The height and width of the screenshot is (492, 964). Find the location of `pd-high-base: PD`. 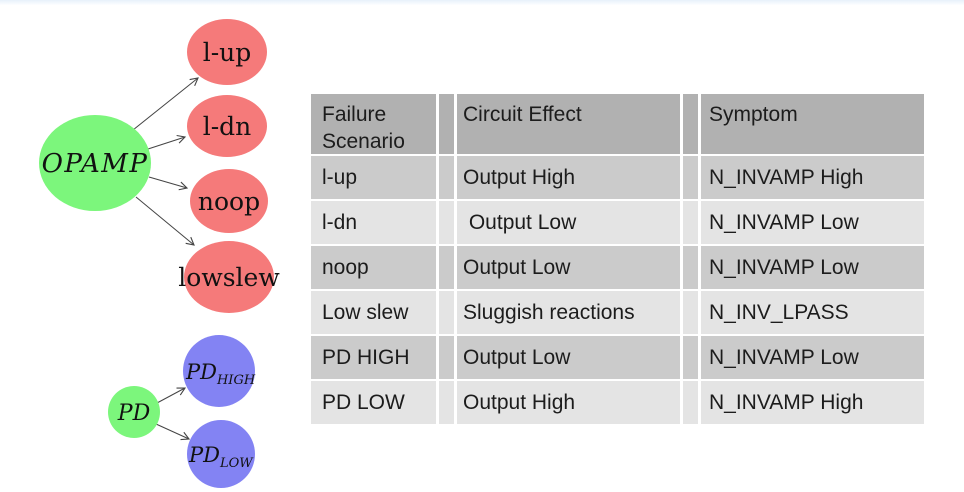

pd-high-base: PD is located at coordinates (201, 372).